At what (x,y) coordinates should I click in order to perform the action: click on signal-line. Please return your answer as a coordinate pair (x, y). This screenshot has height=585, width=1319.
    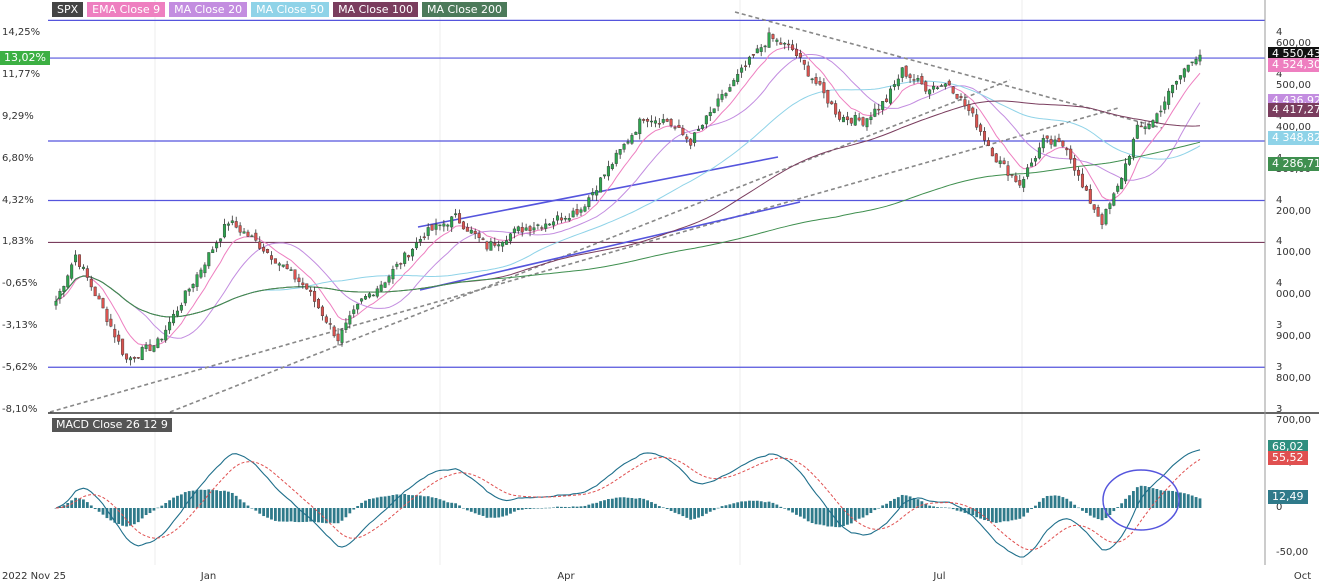
    Looking at the image, I should click on (628, 503).